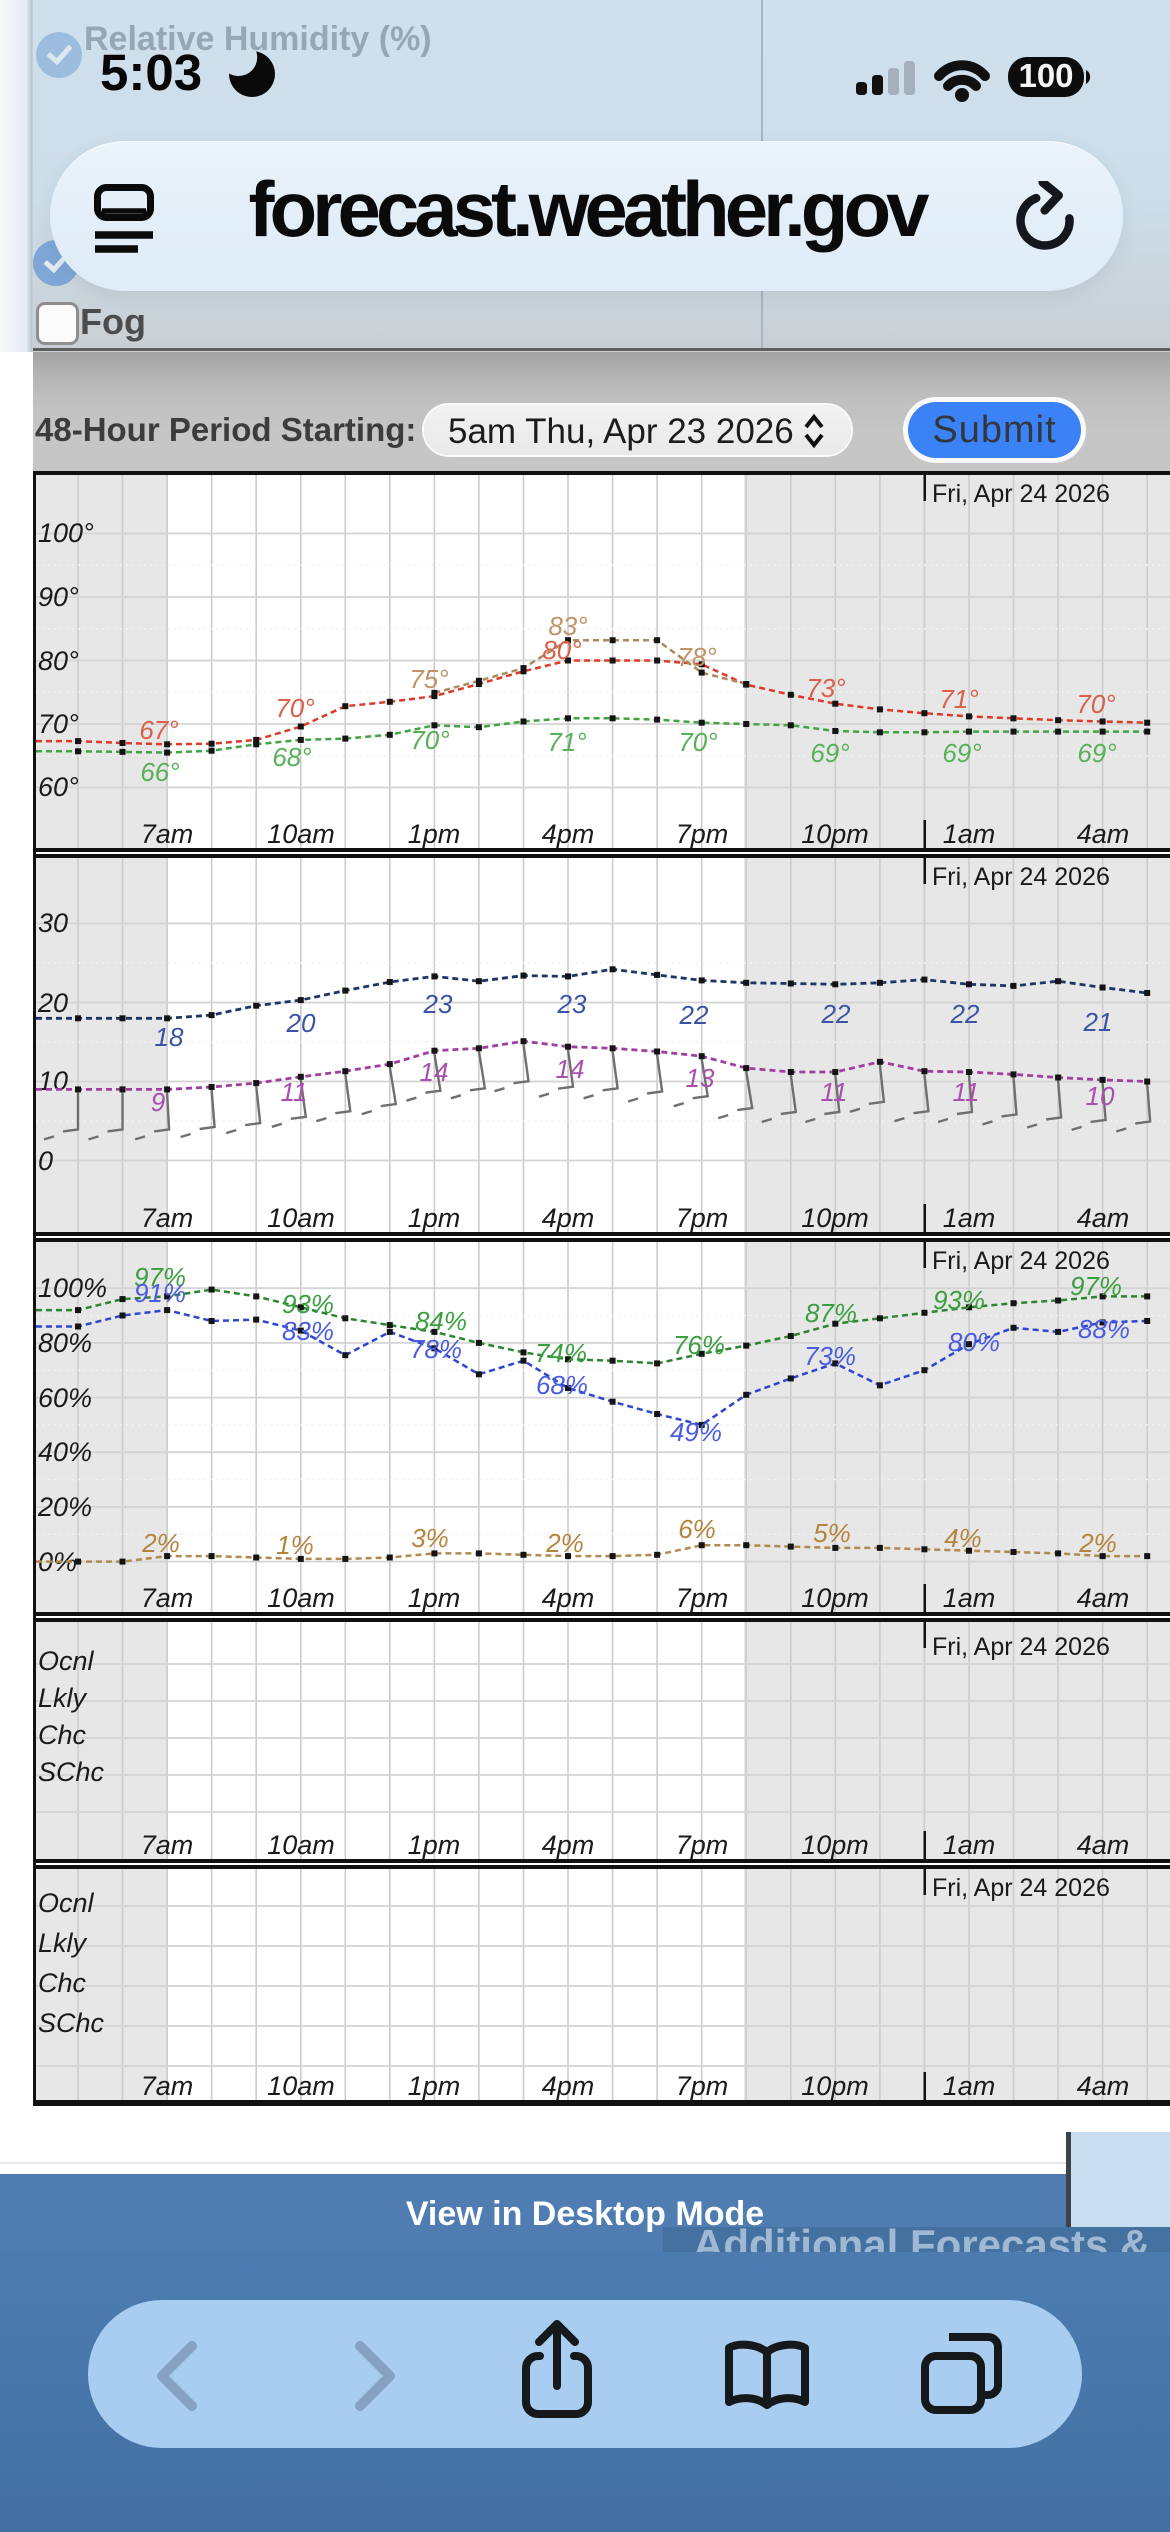 This screenshot has width=1170, height=2532. What do you see at coordinates (825, 688) in the screenshot?
I see `svg-text: 73°` at bounding box center [825, 688].